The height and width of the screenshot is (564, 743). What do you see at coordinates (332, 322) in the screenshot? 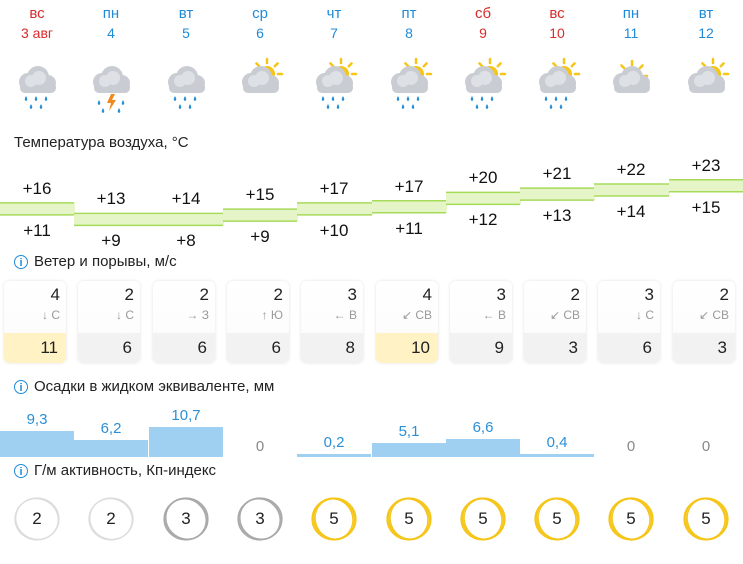
I see `wind-card: 3 ← В 8` at bounding box center [332, 322].